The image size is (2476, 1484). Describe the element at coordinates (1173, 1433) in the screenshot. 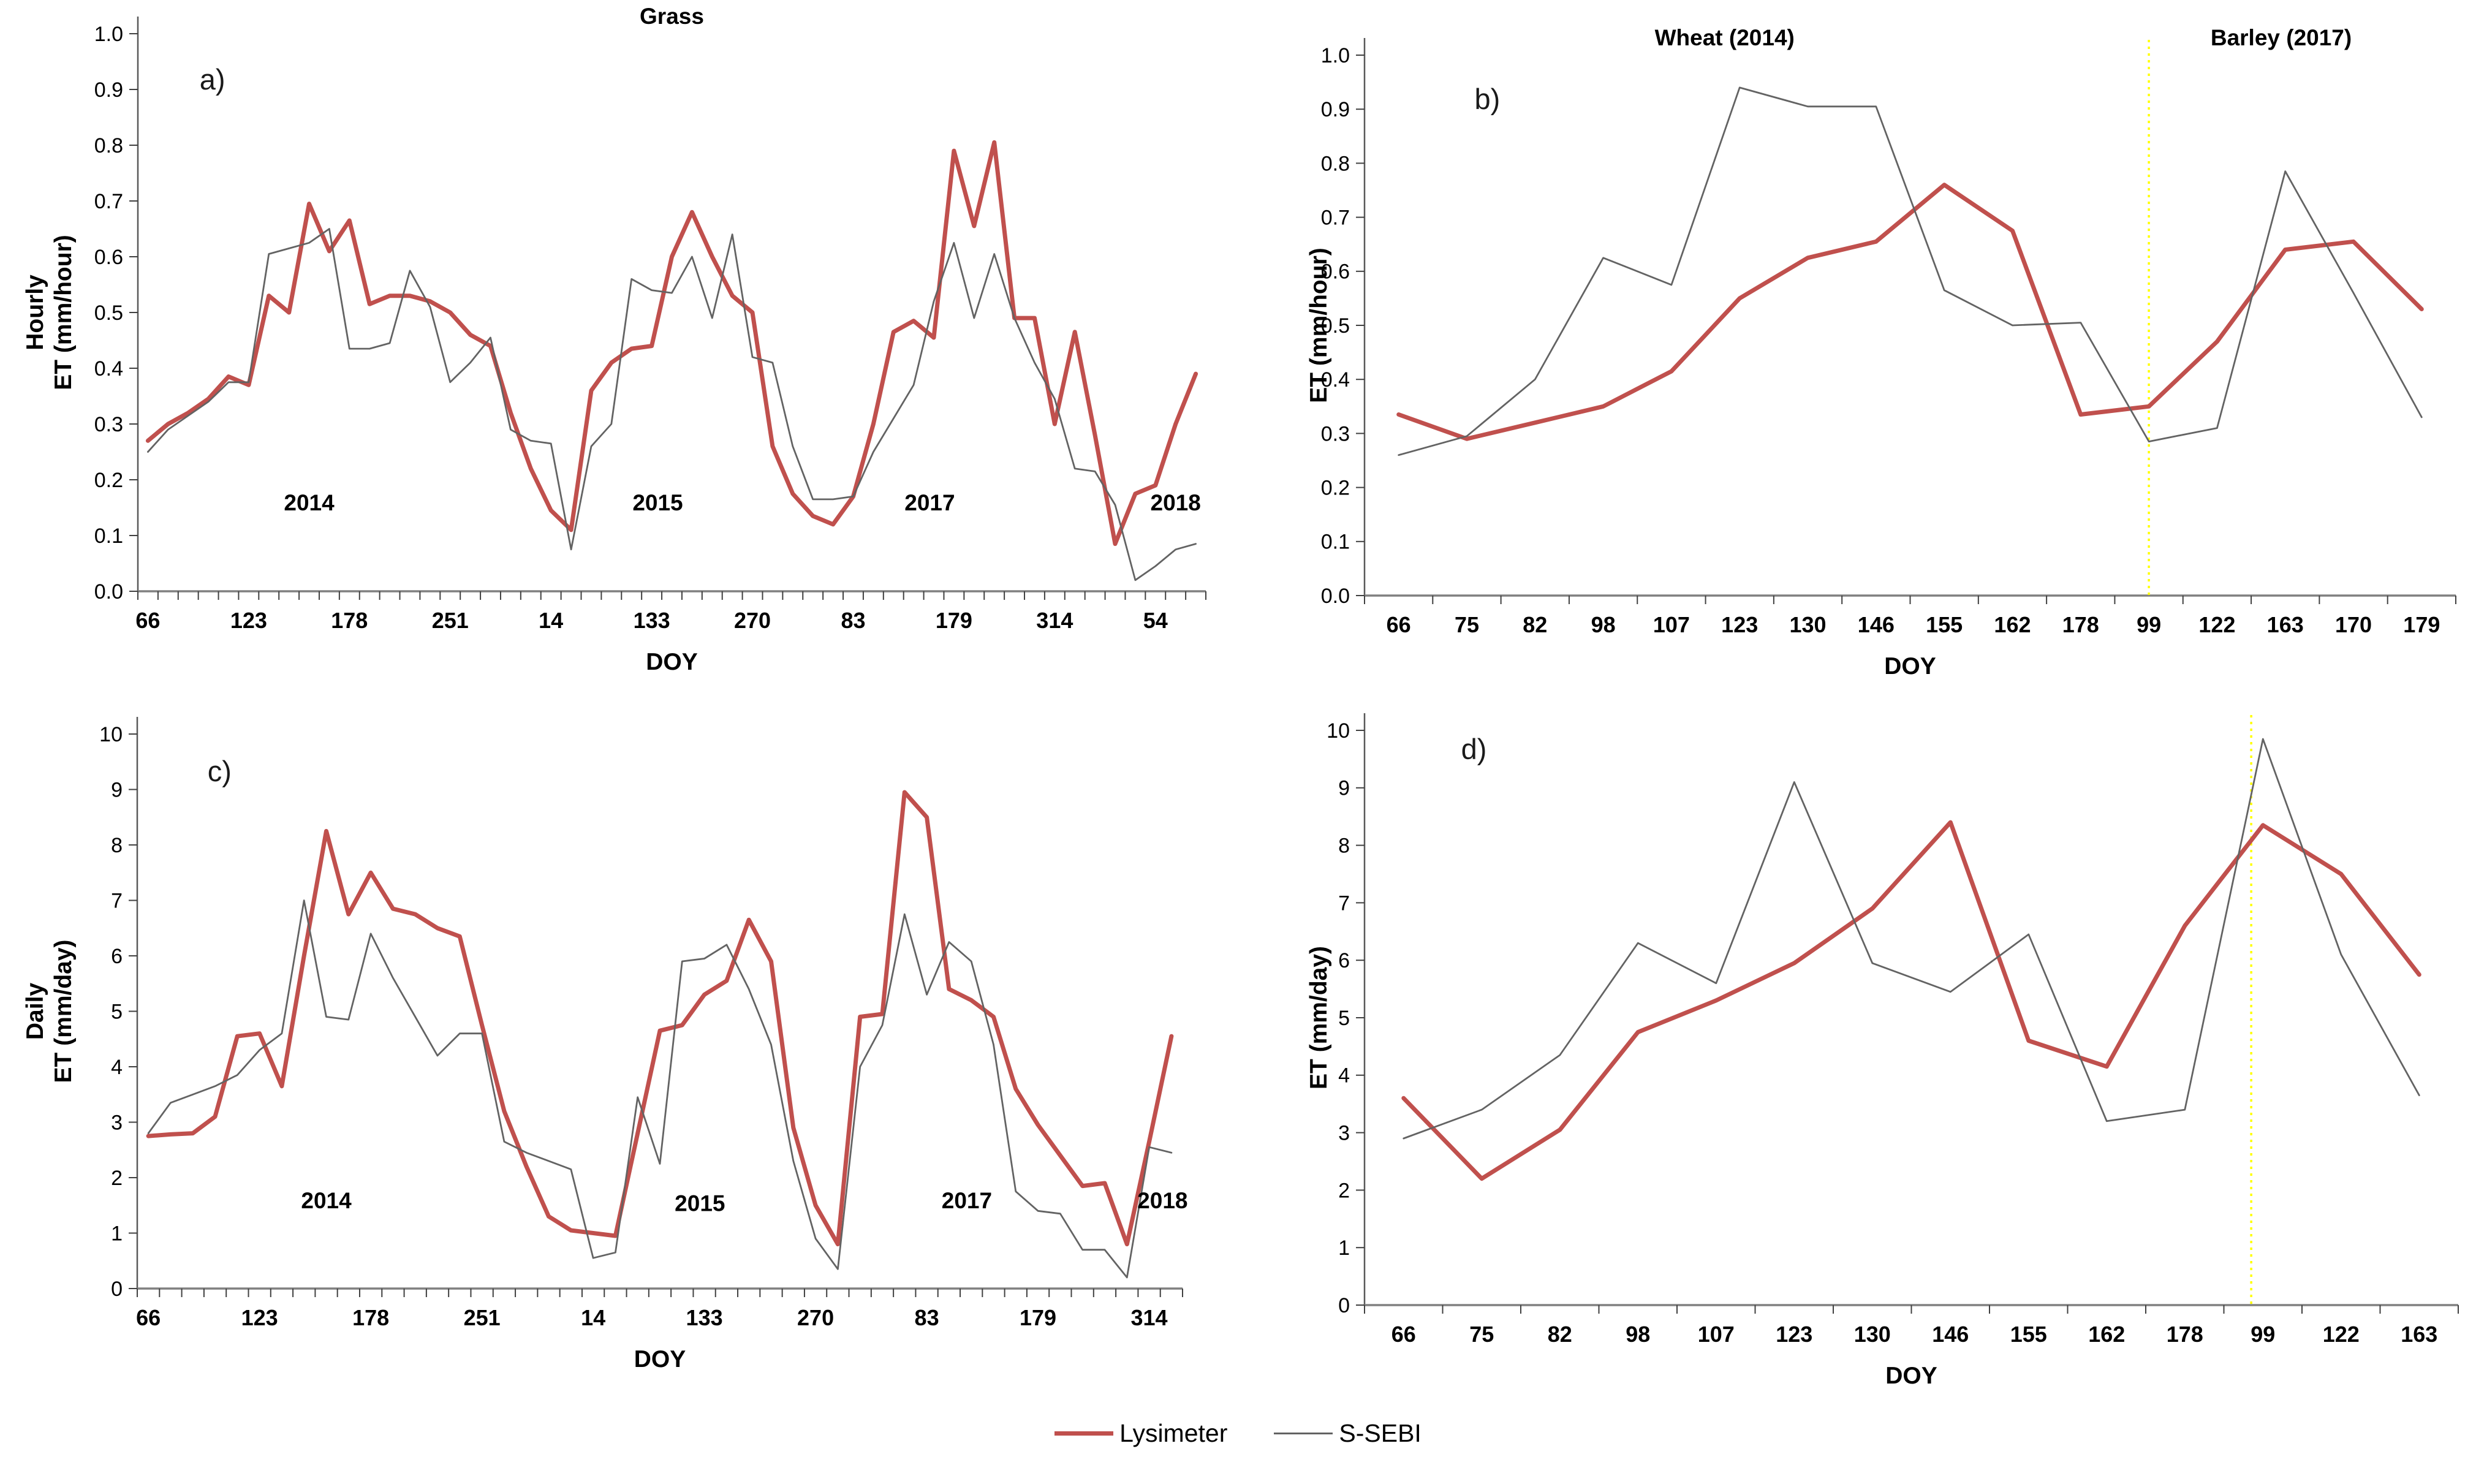

I see `legend-label-lysimeter: Lysimeter` at that location.